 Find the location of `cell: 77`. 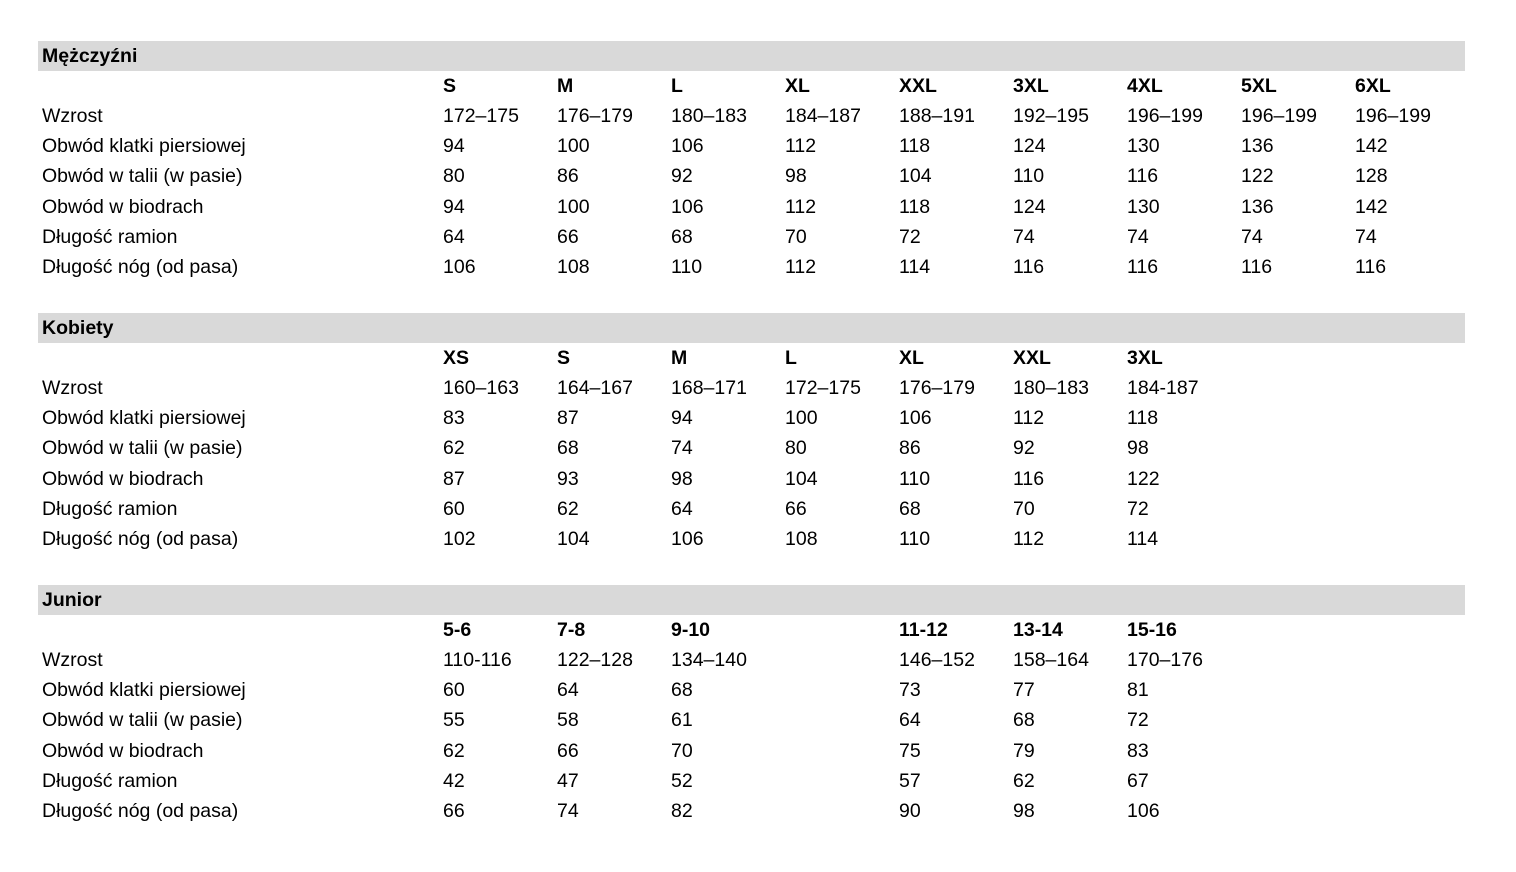

cell: 77 is located at coordinates (1024, 690).